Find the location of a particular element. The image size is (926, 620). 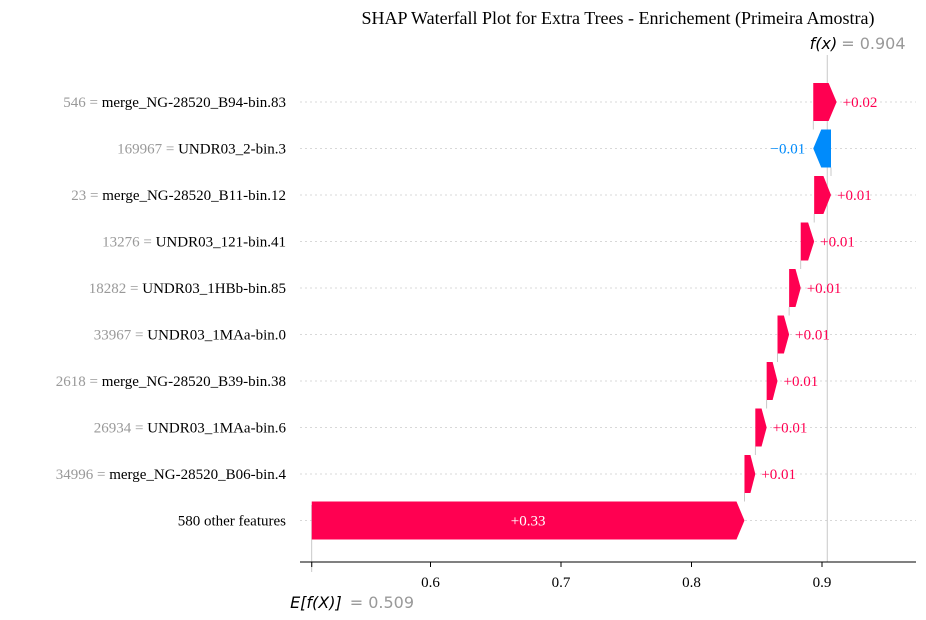

x-tick-label: 0.6 is located at coordinates (430, 583).